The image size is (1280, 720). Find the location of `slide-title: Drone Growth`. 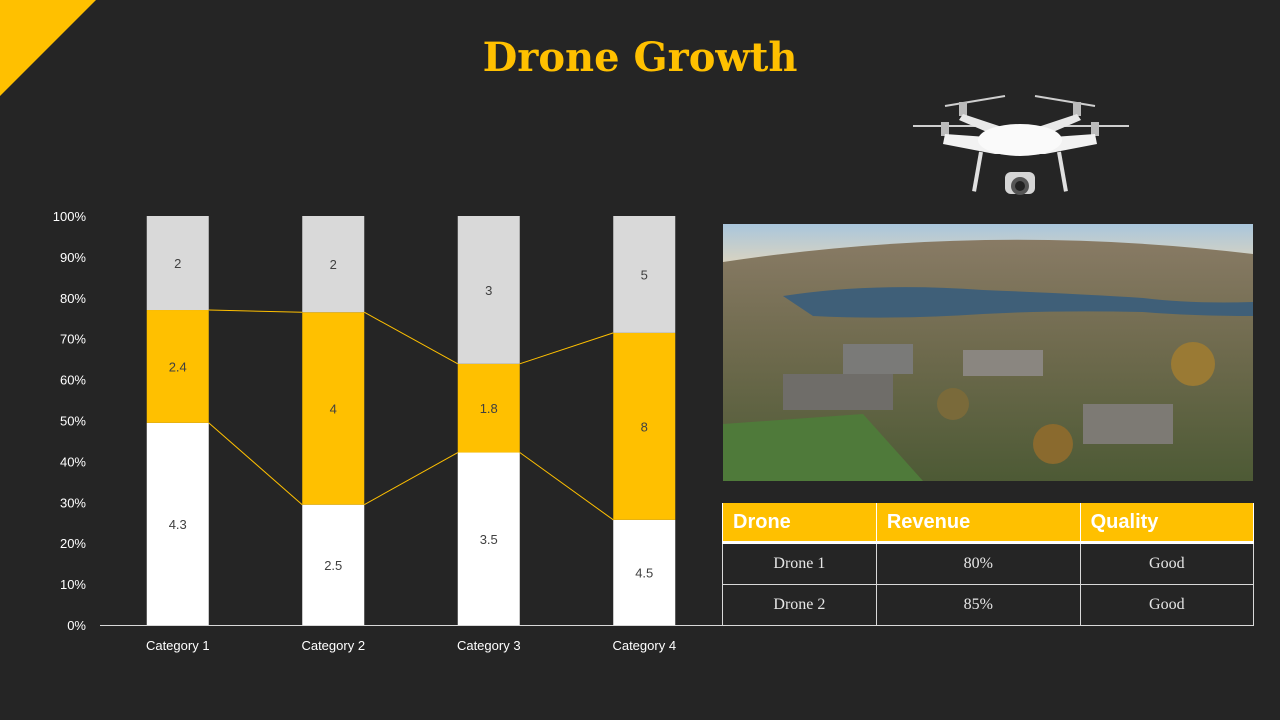

slide-title: Drone Growth is located at coordinates (640, 57).